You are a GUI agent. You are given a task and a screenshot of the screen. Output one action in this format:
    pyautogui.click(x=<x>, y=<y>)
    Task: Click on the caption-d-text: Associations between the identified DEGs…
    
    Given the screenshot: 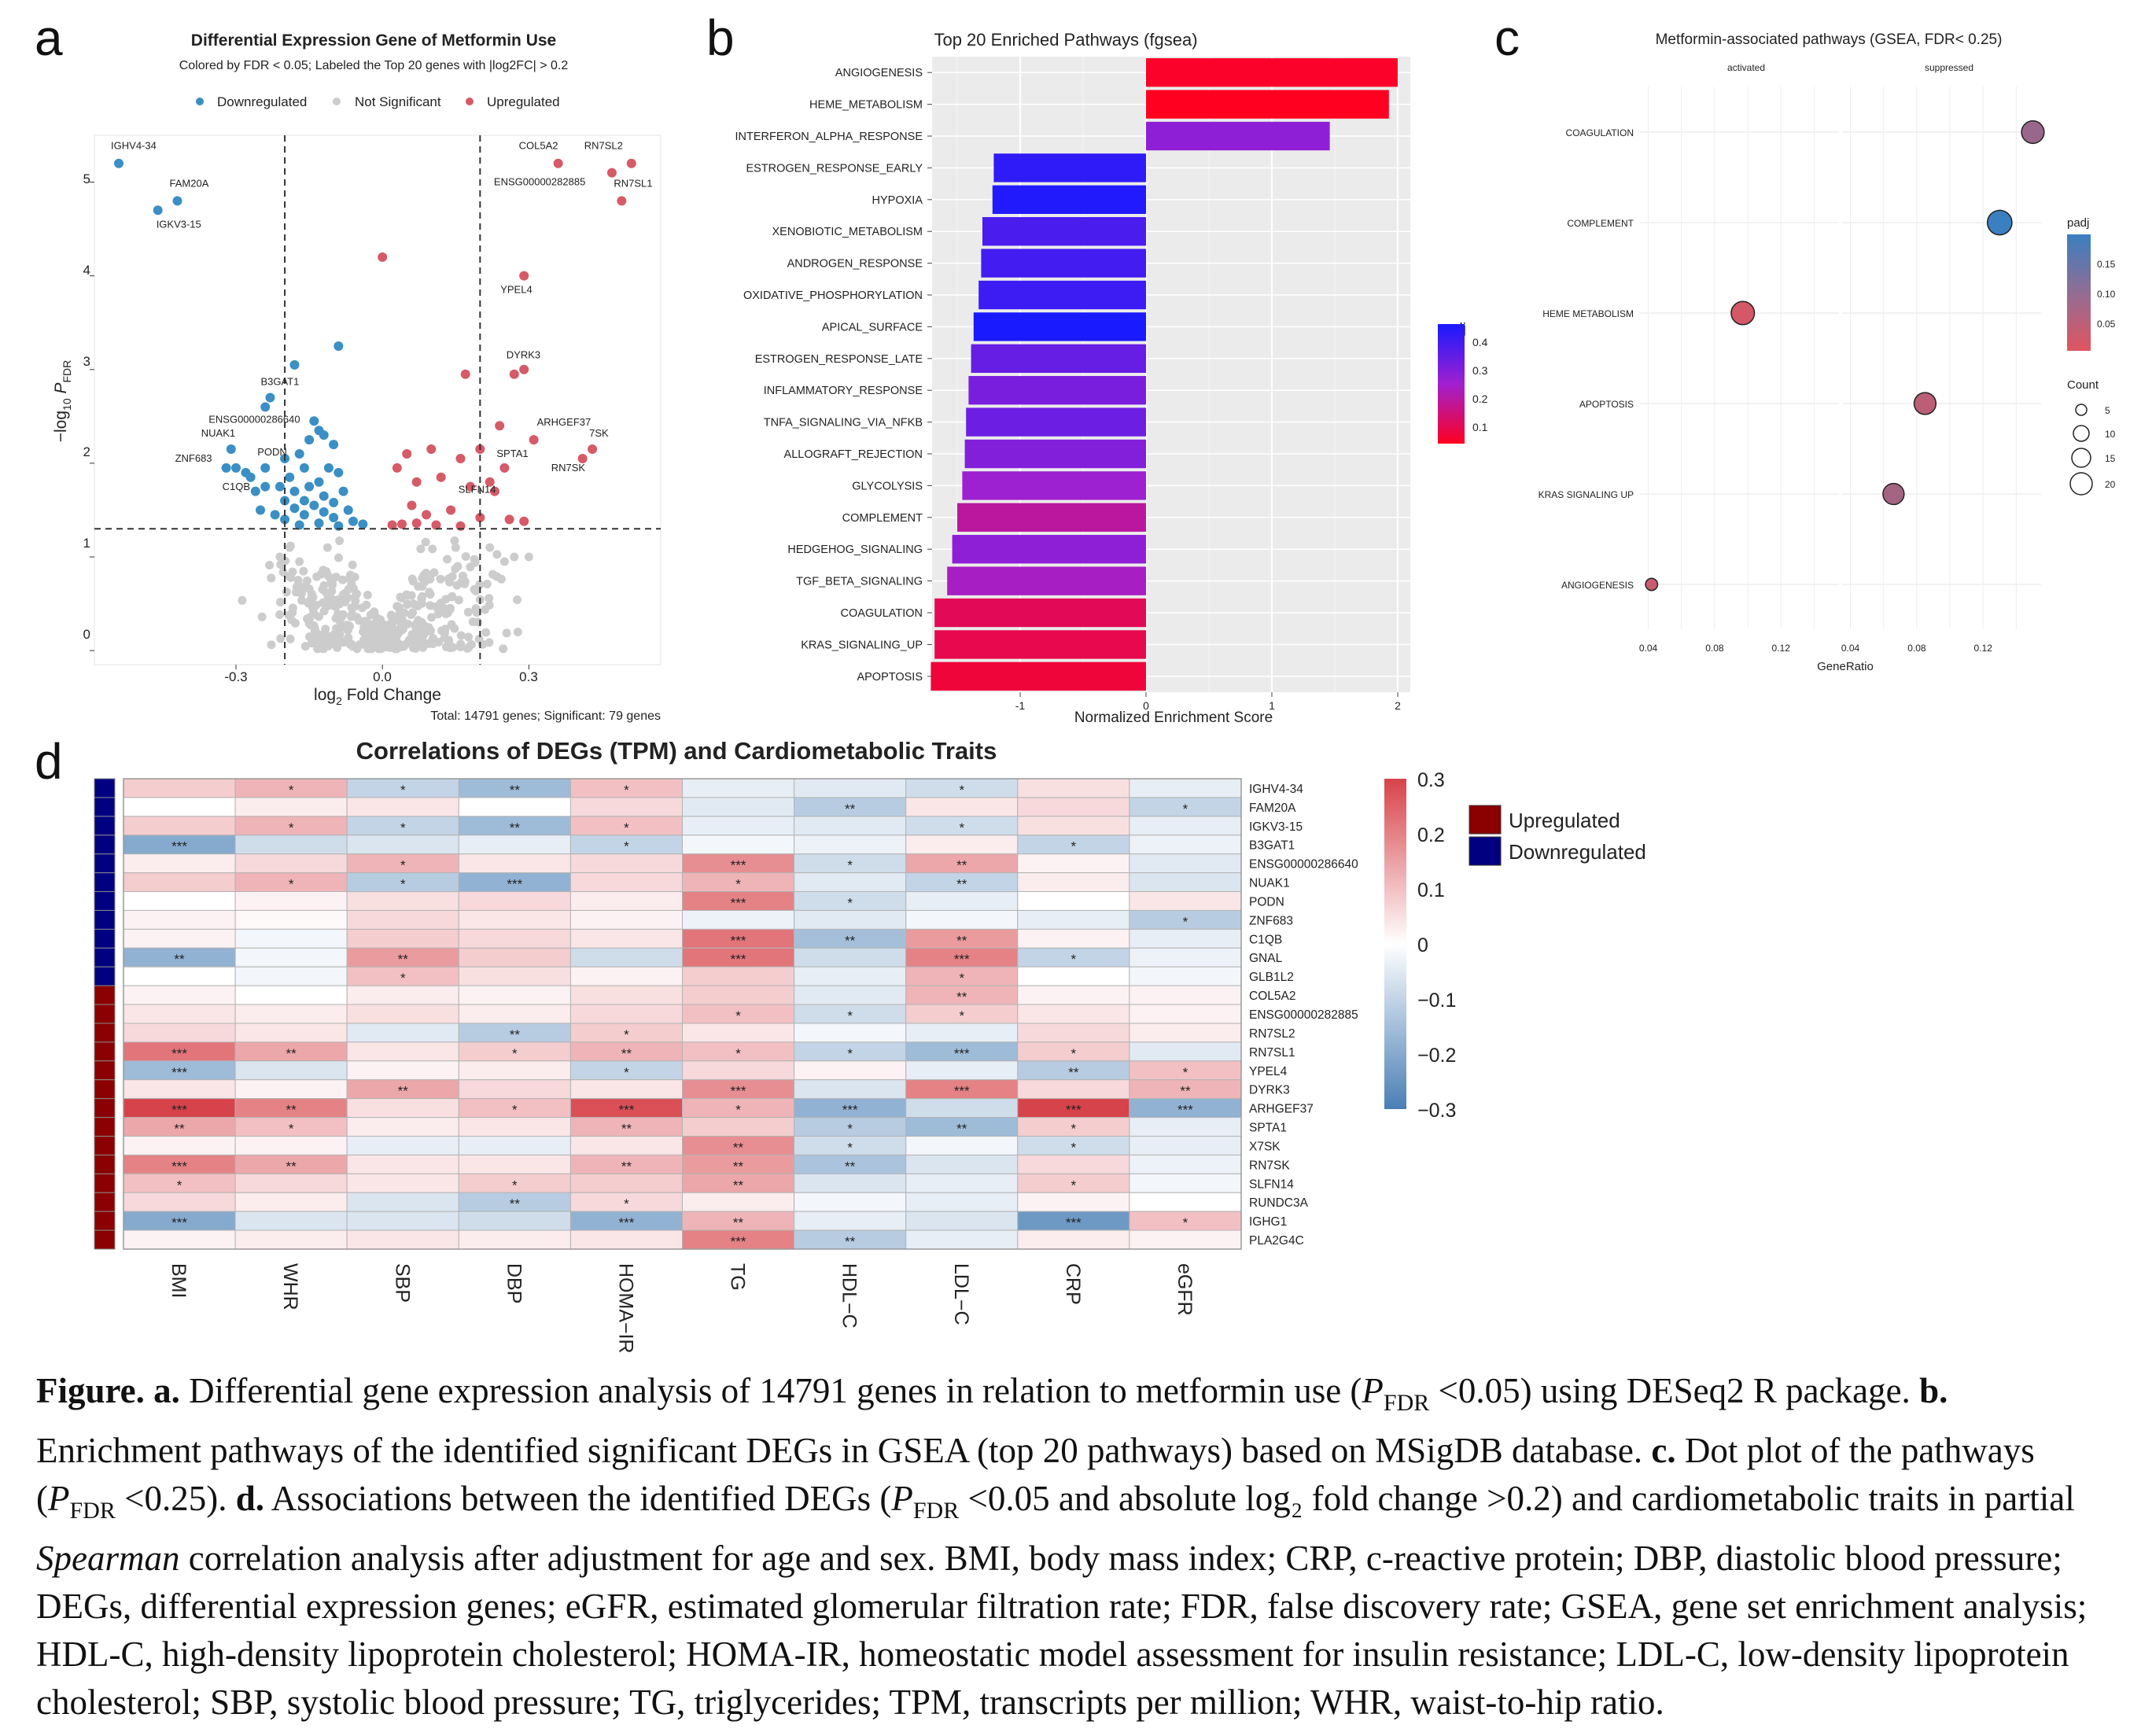 What is the action you would take?
    pyautogui.click(x=578, y=1499)
    